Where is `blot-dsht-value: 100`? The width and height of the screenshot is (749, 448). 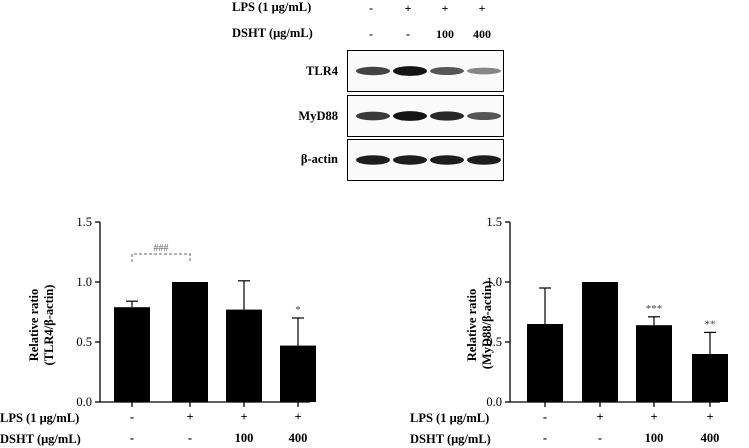 blot-dsht-value: 100 is located at coordinates (445, 34).